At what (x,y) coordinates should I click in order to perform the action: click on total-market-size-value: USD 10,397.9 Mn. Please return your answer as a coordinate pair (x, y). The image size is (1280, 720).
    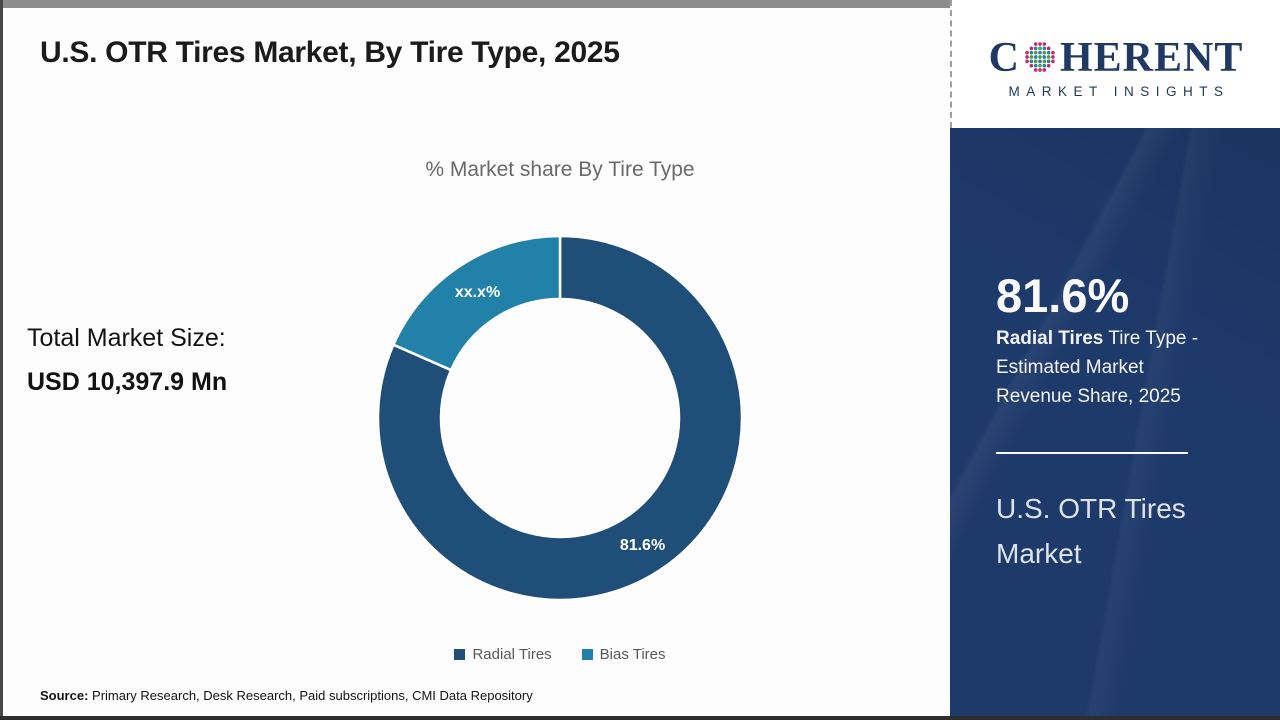
    Looking at the image, I should click on (127, 382).